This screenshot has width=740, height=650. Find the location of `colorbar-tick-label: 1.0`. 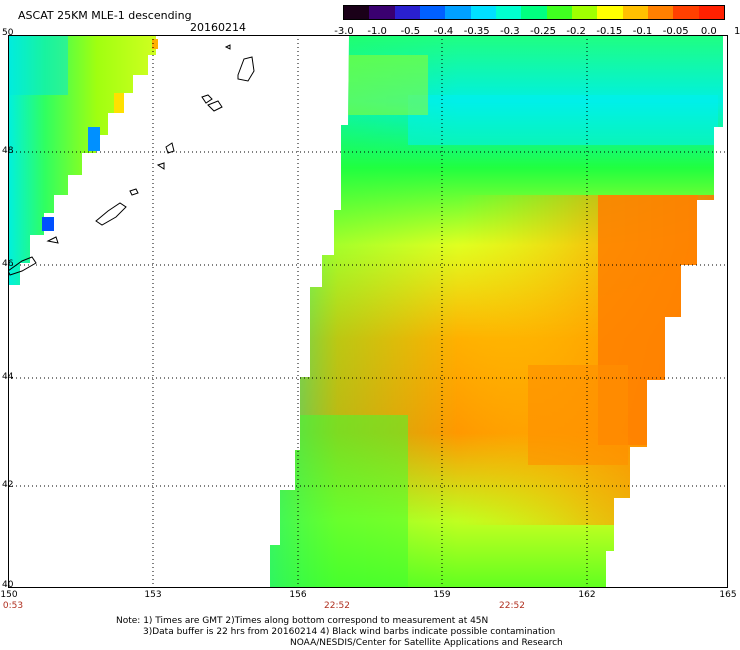

colorbar-tick-label: 1.0 is located at coordinates (737, 31).